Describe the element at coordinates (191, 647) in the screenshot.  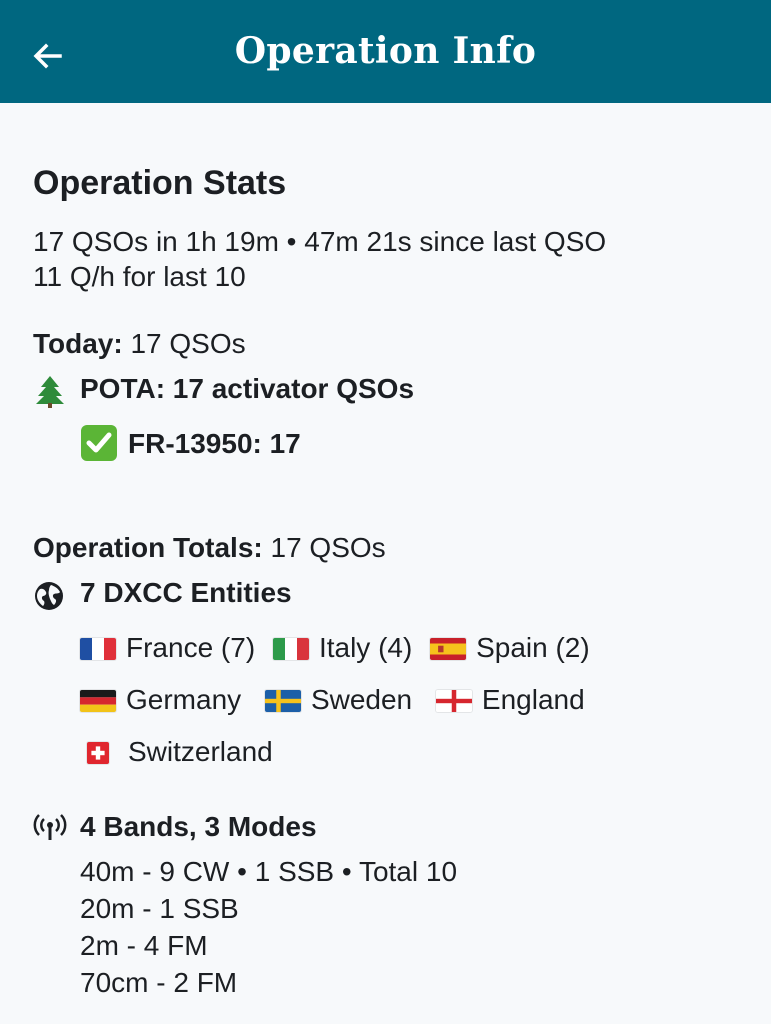
I see `entity-name: France (7)` at that location.